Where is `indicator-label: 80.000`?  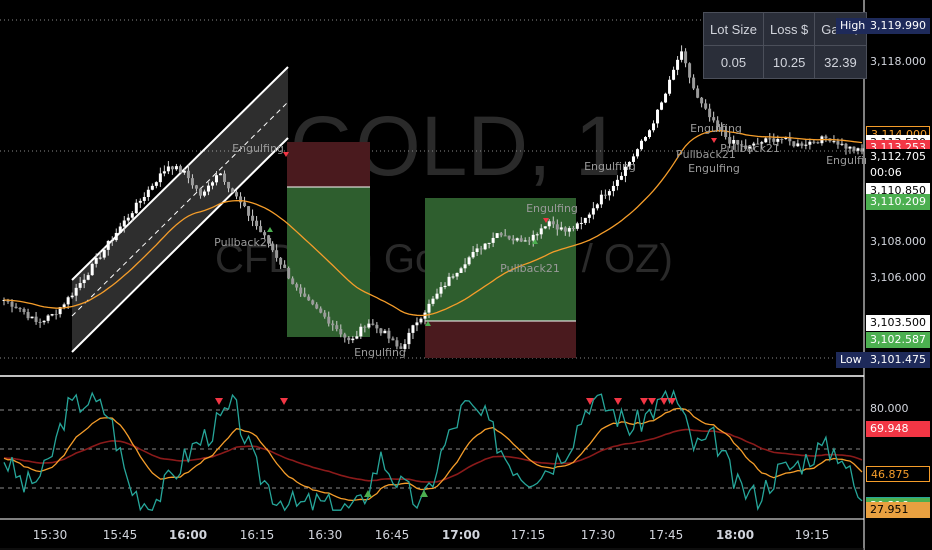 indicator-label: 80.000 is located at coordinates (889, 409).